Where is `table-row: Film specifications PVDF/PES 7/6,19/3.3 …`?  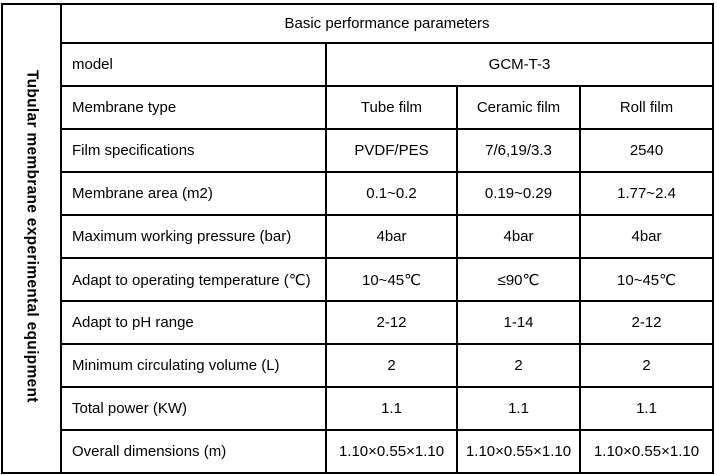 table-row: Film specifications PVDF/PES 7/6,19/3.3 … is located at coordinates (358, 150).